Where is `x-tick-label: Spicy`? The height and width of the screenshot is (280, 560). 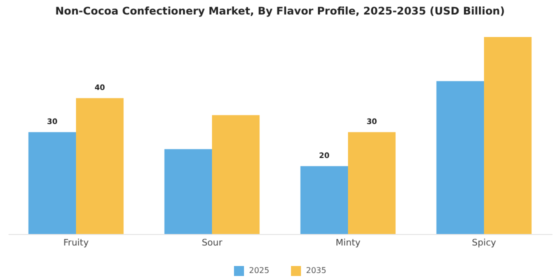 x-tick-label: Spicy is located at coordinates (484, 243).